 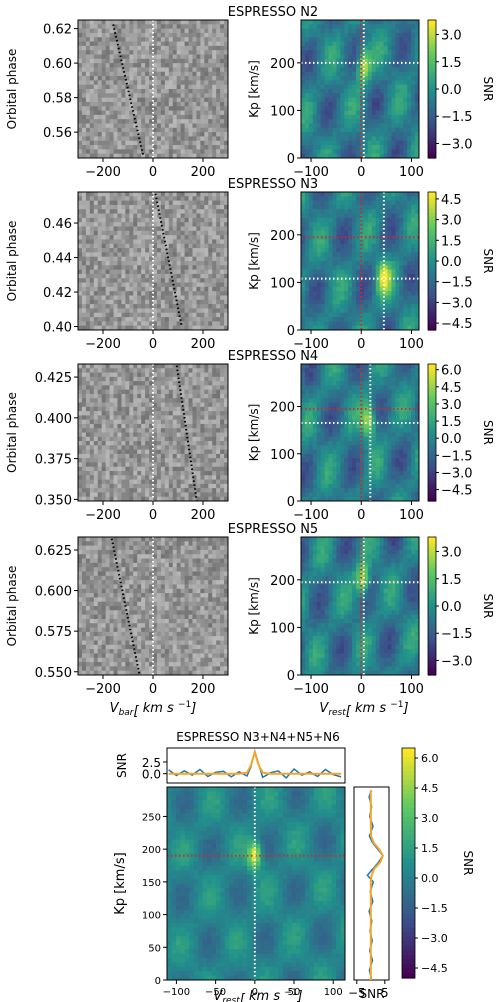 What do you see at coordinates (360, 261) in the screenshot?
I see `kp-vrest-map` at bounding box center [360, 261].